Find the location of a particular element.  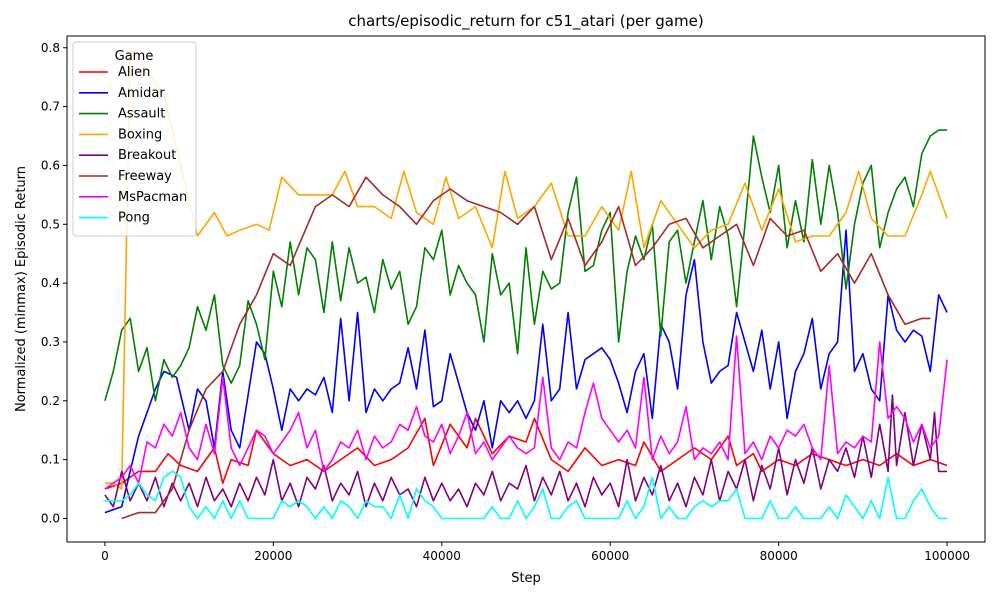

y-tick-label: 0.4 is located at coordinates (50, 283).